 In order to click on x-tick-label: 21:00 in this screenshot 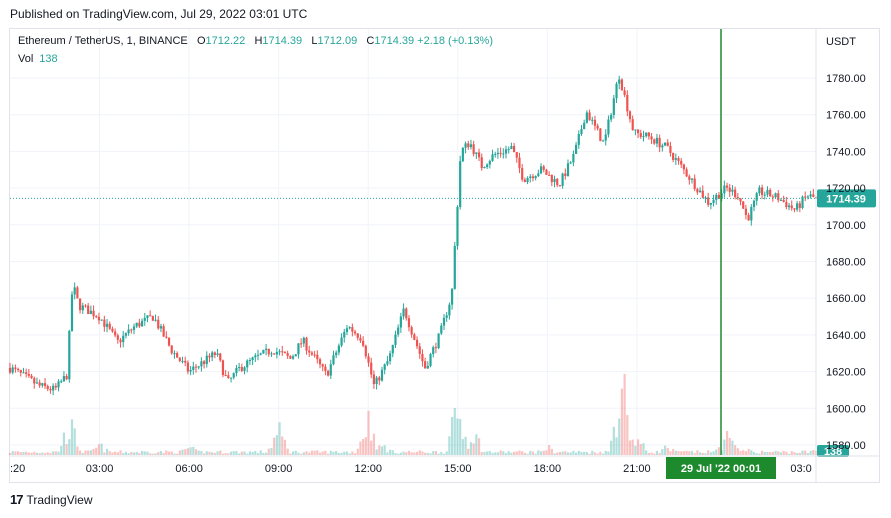, I will do `click(637, 469)`.